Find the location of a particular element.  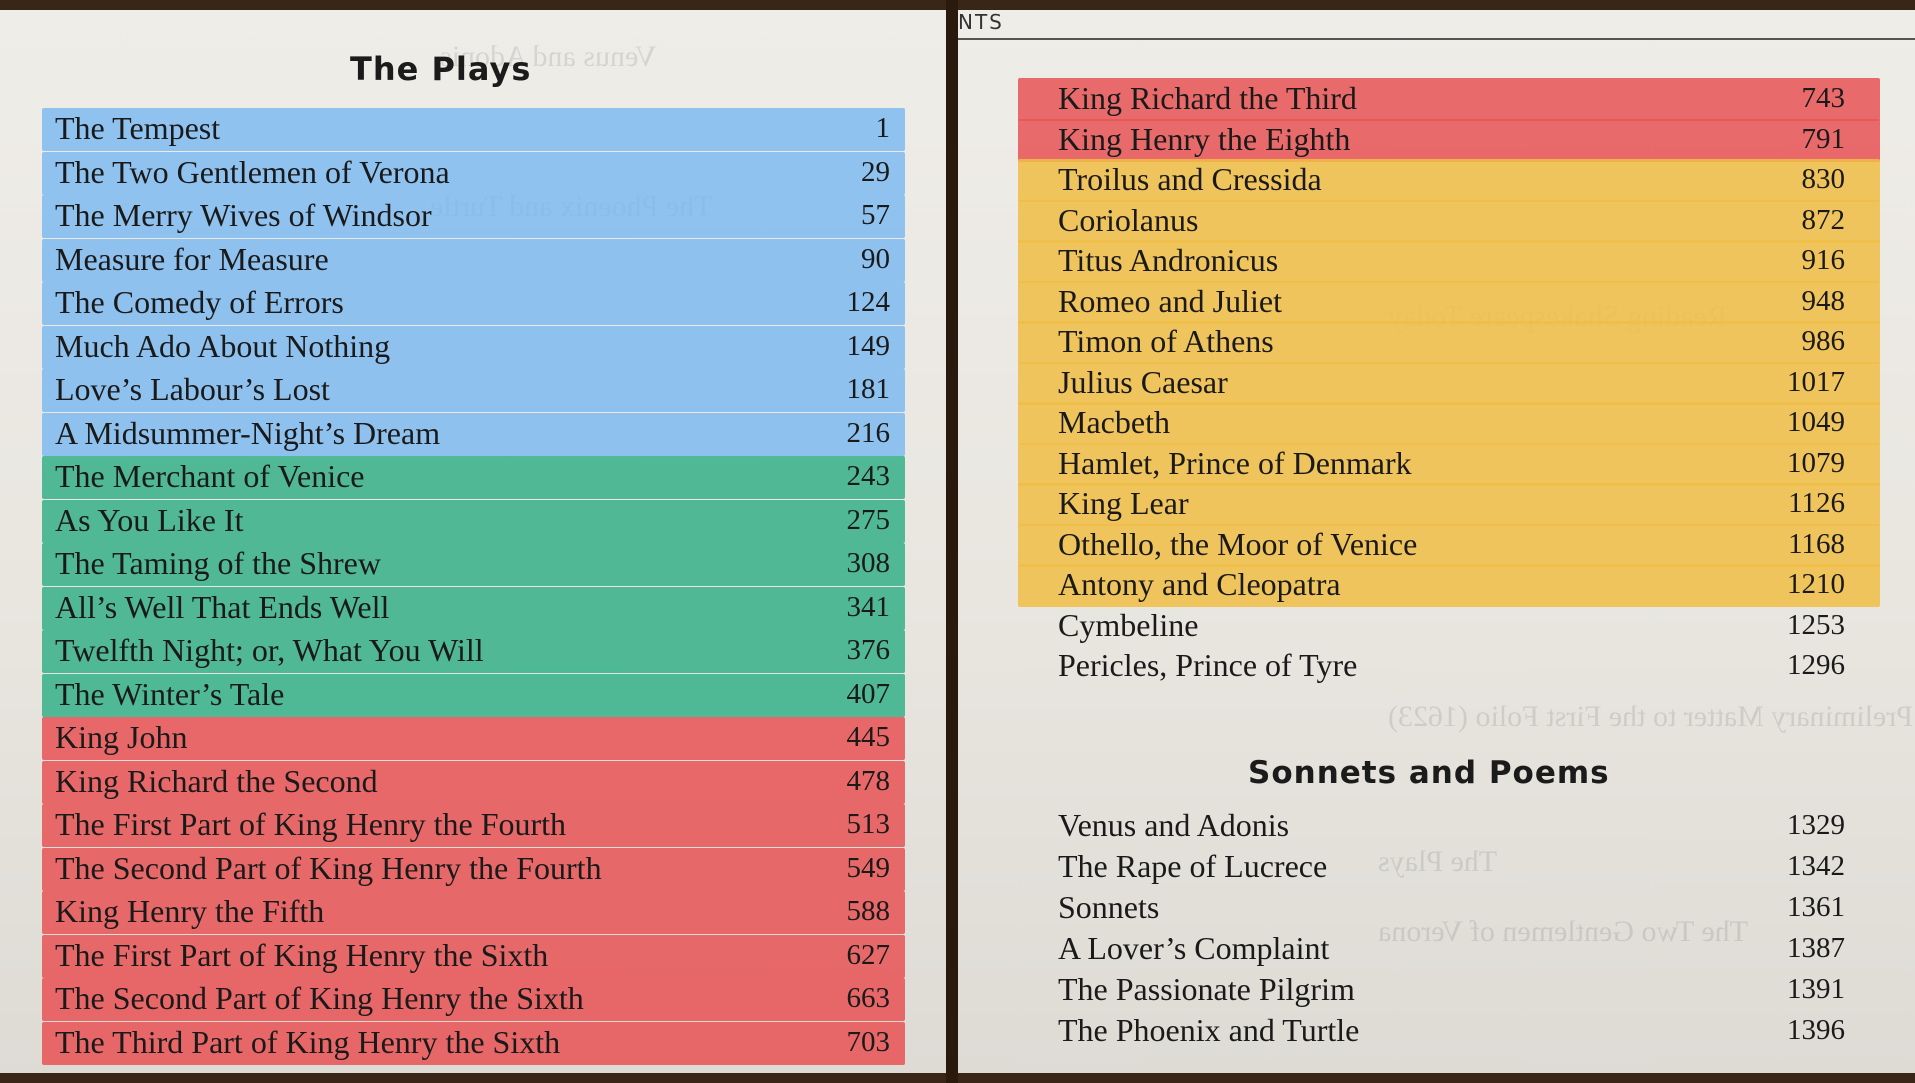

toc-entry: King Richard the Second 478 is located at coordinates (452, 782).